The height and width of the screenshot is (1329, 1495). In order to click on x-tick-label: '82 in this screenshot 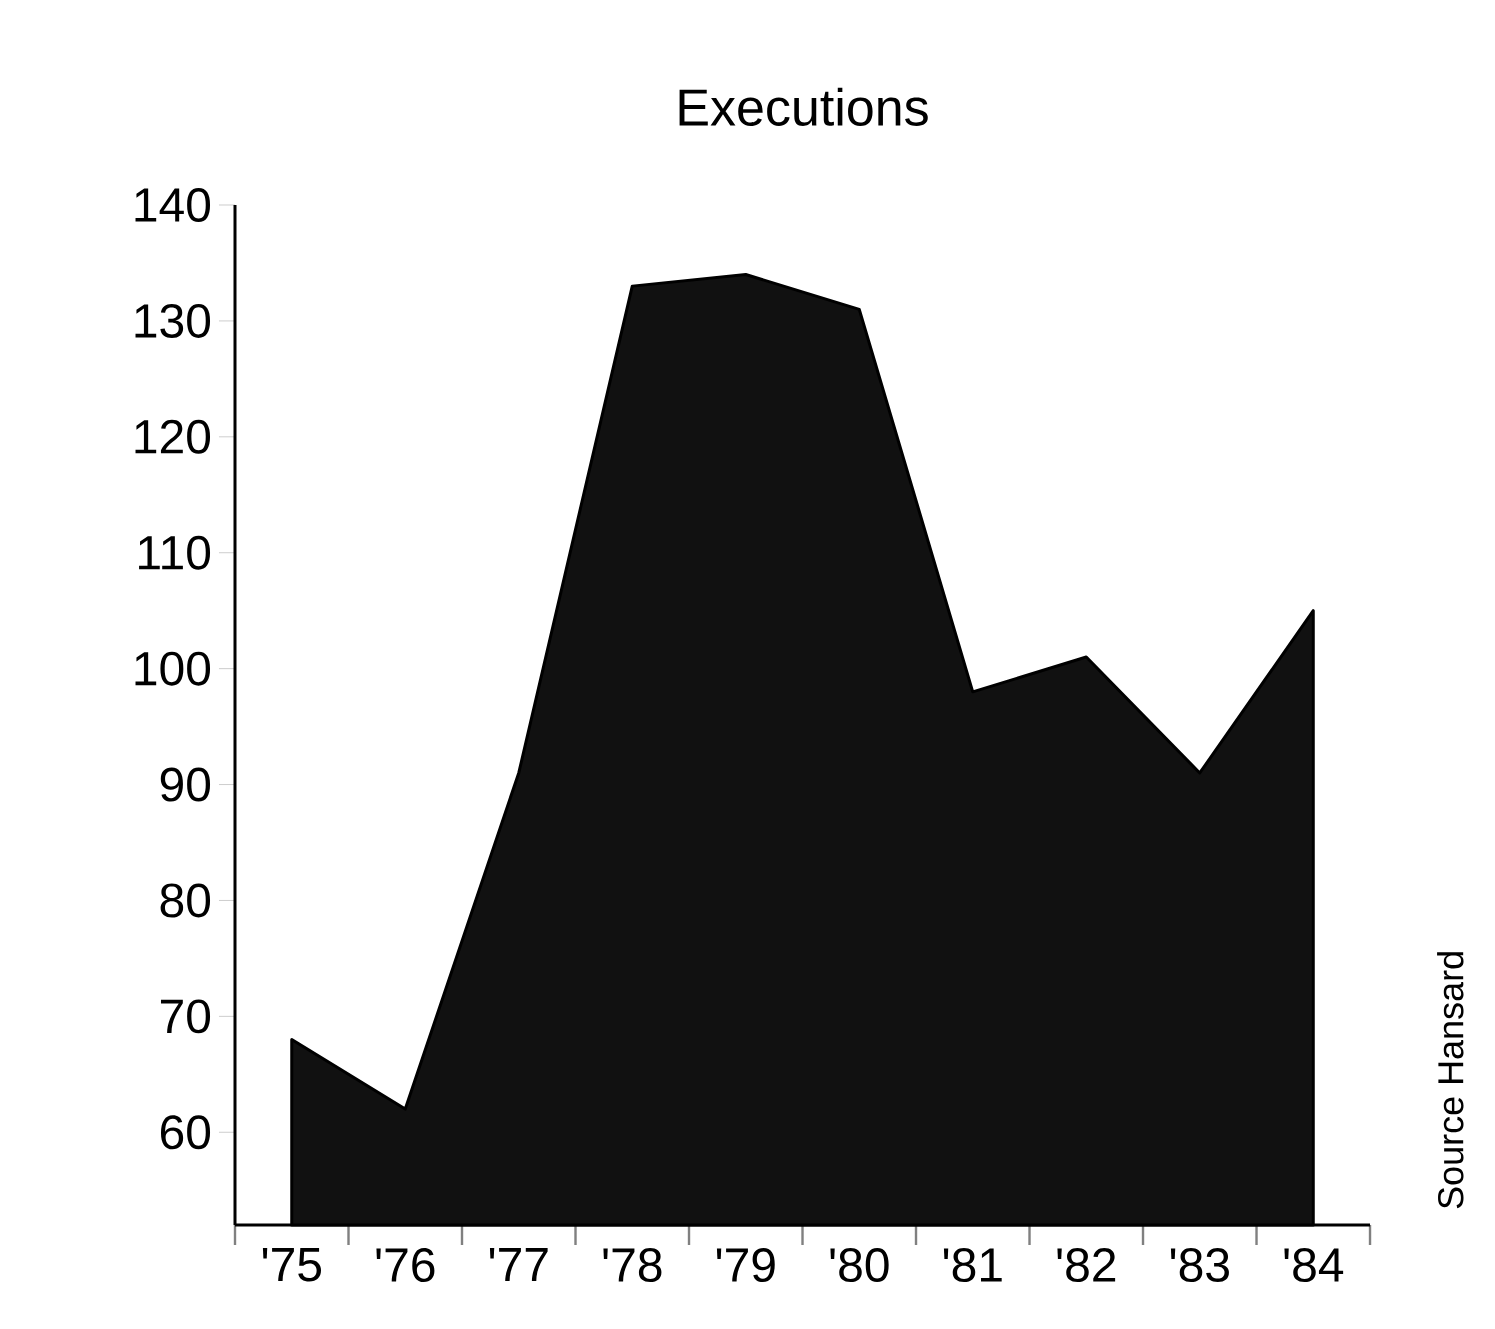, I will do `click(1086, 1265)`.